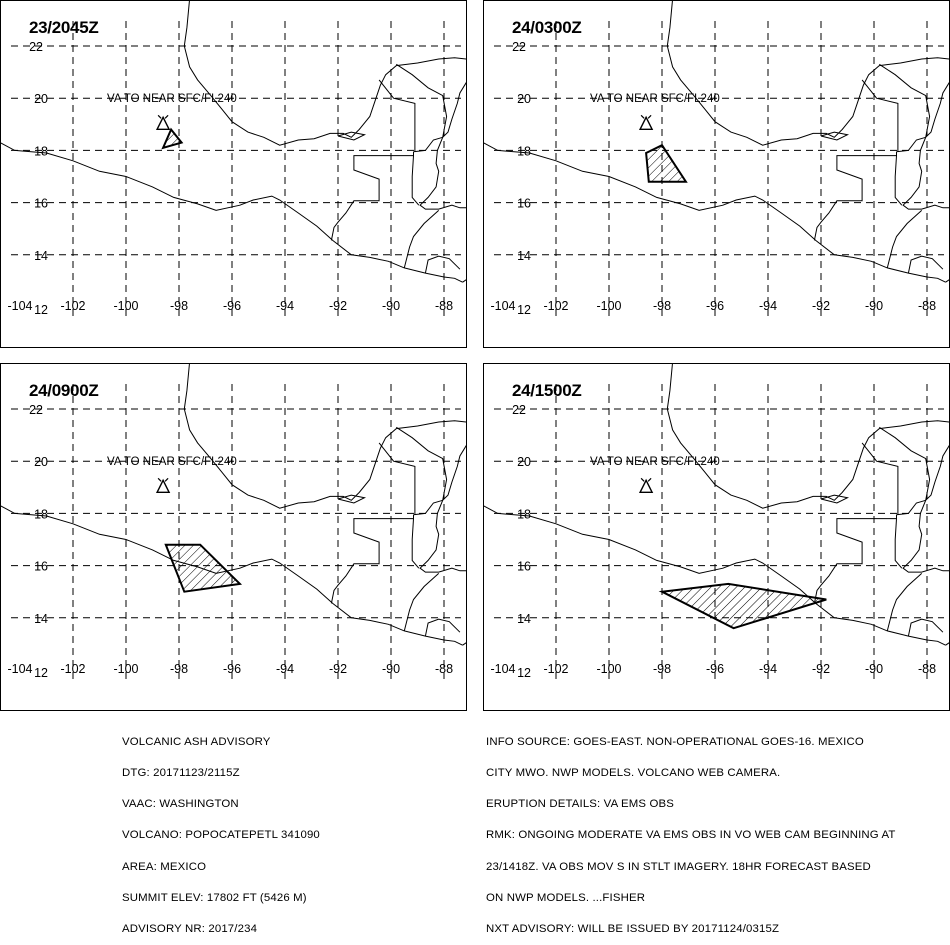  What do you see at coordinates (655, 99) in the screenshot?
I see `va-height-note: VA TO NEAR SFC/FL240` at bounding box center [655, 99].